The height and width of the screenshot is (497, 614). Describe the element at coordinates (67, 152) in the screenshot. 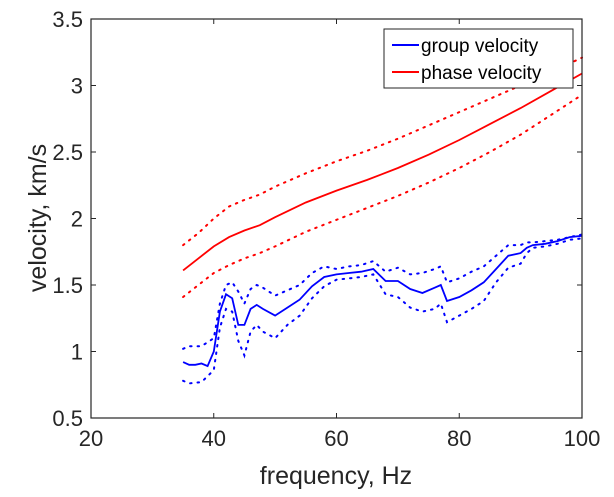

I see `y-tick-label: 2.5` at that location.